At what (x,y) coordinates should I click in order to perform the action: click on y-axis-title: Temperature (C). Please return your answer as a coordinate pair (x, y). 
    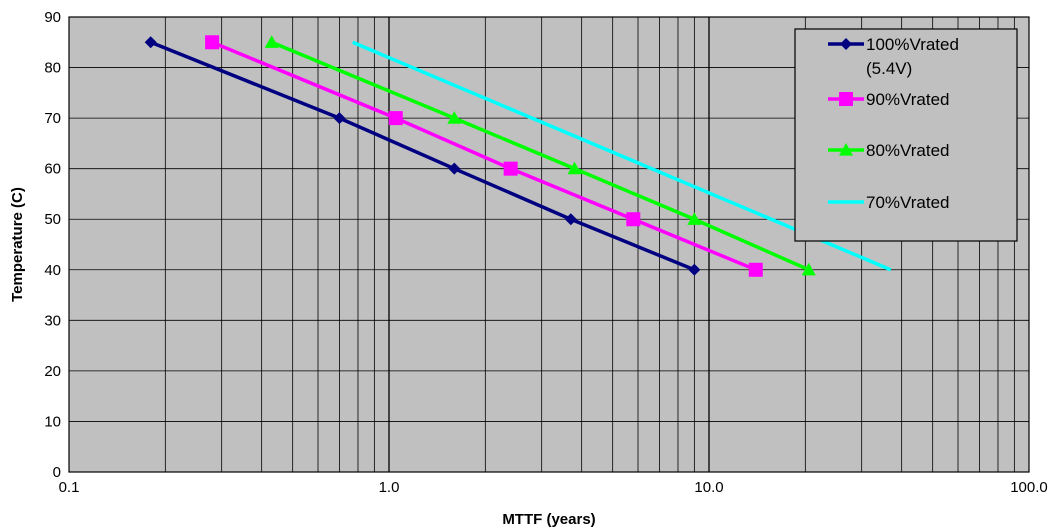
    Looking at the image, I should click on (17, 244).